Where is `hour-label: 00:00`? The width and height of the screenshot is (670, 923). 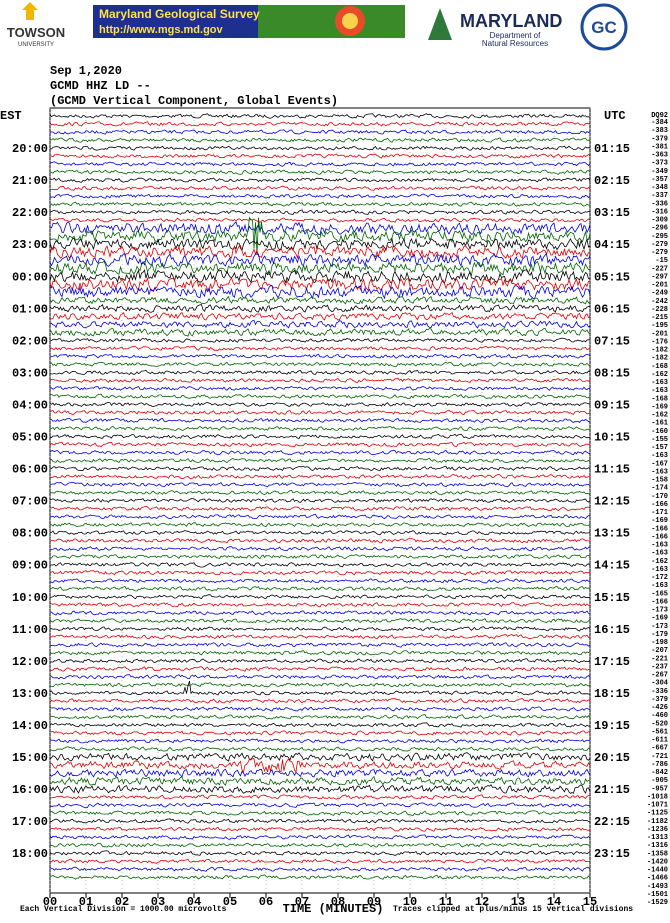
hour-label: 00:00 is located at coordinates (30, 277).